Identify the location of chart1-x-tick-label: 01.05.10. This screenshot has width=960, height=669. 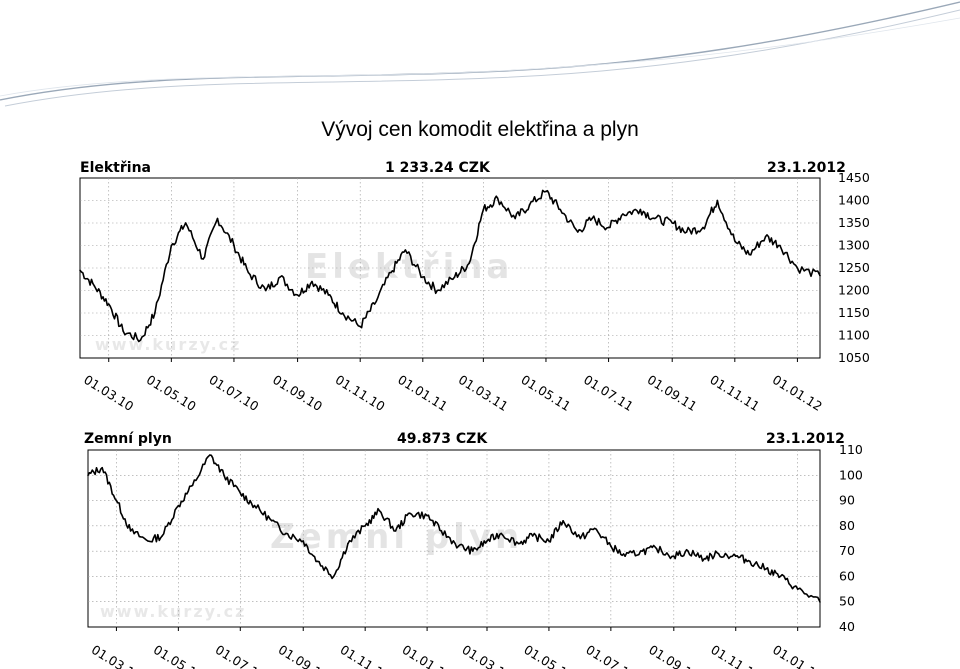
(171, 393).